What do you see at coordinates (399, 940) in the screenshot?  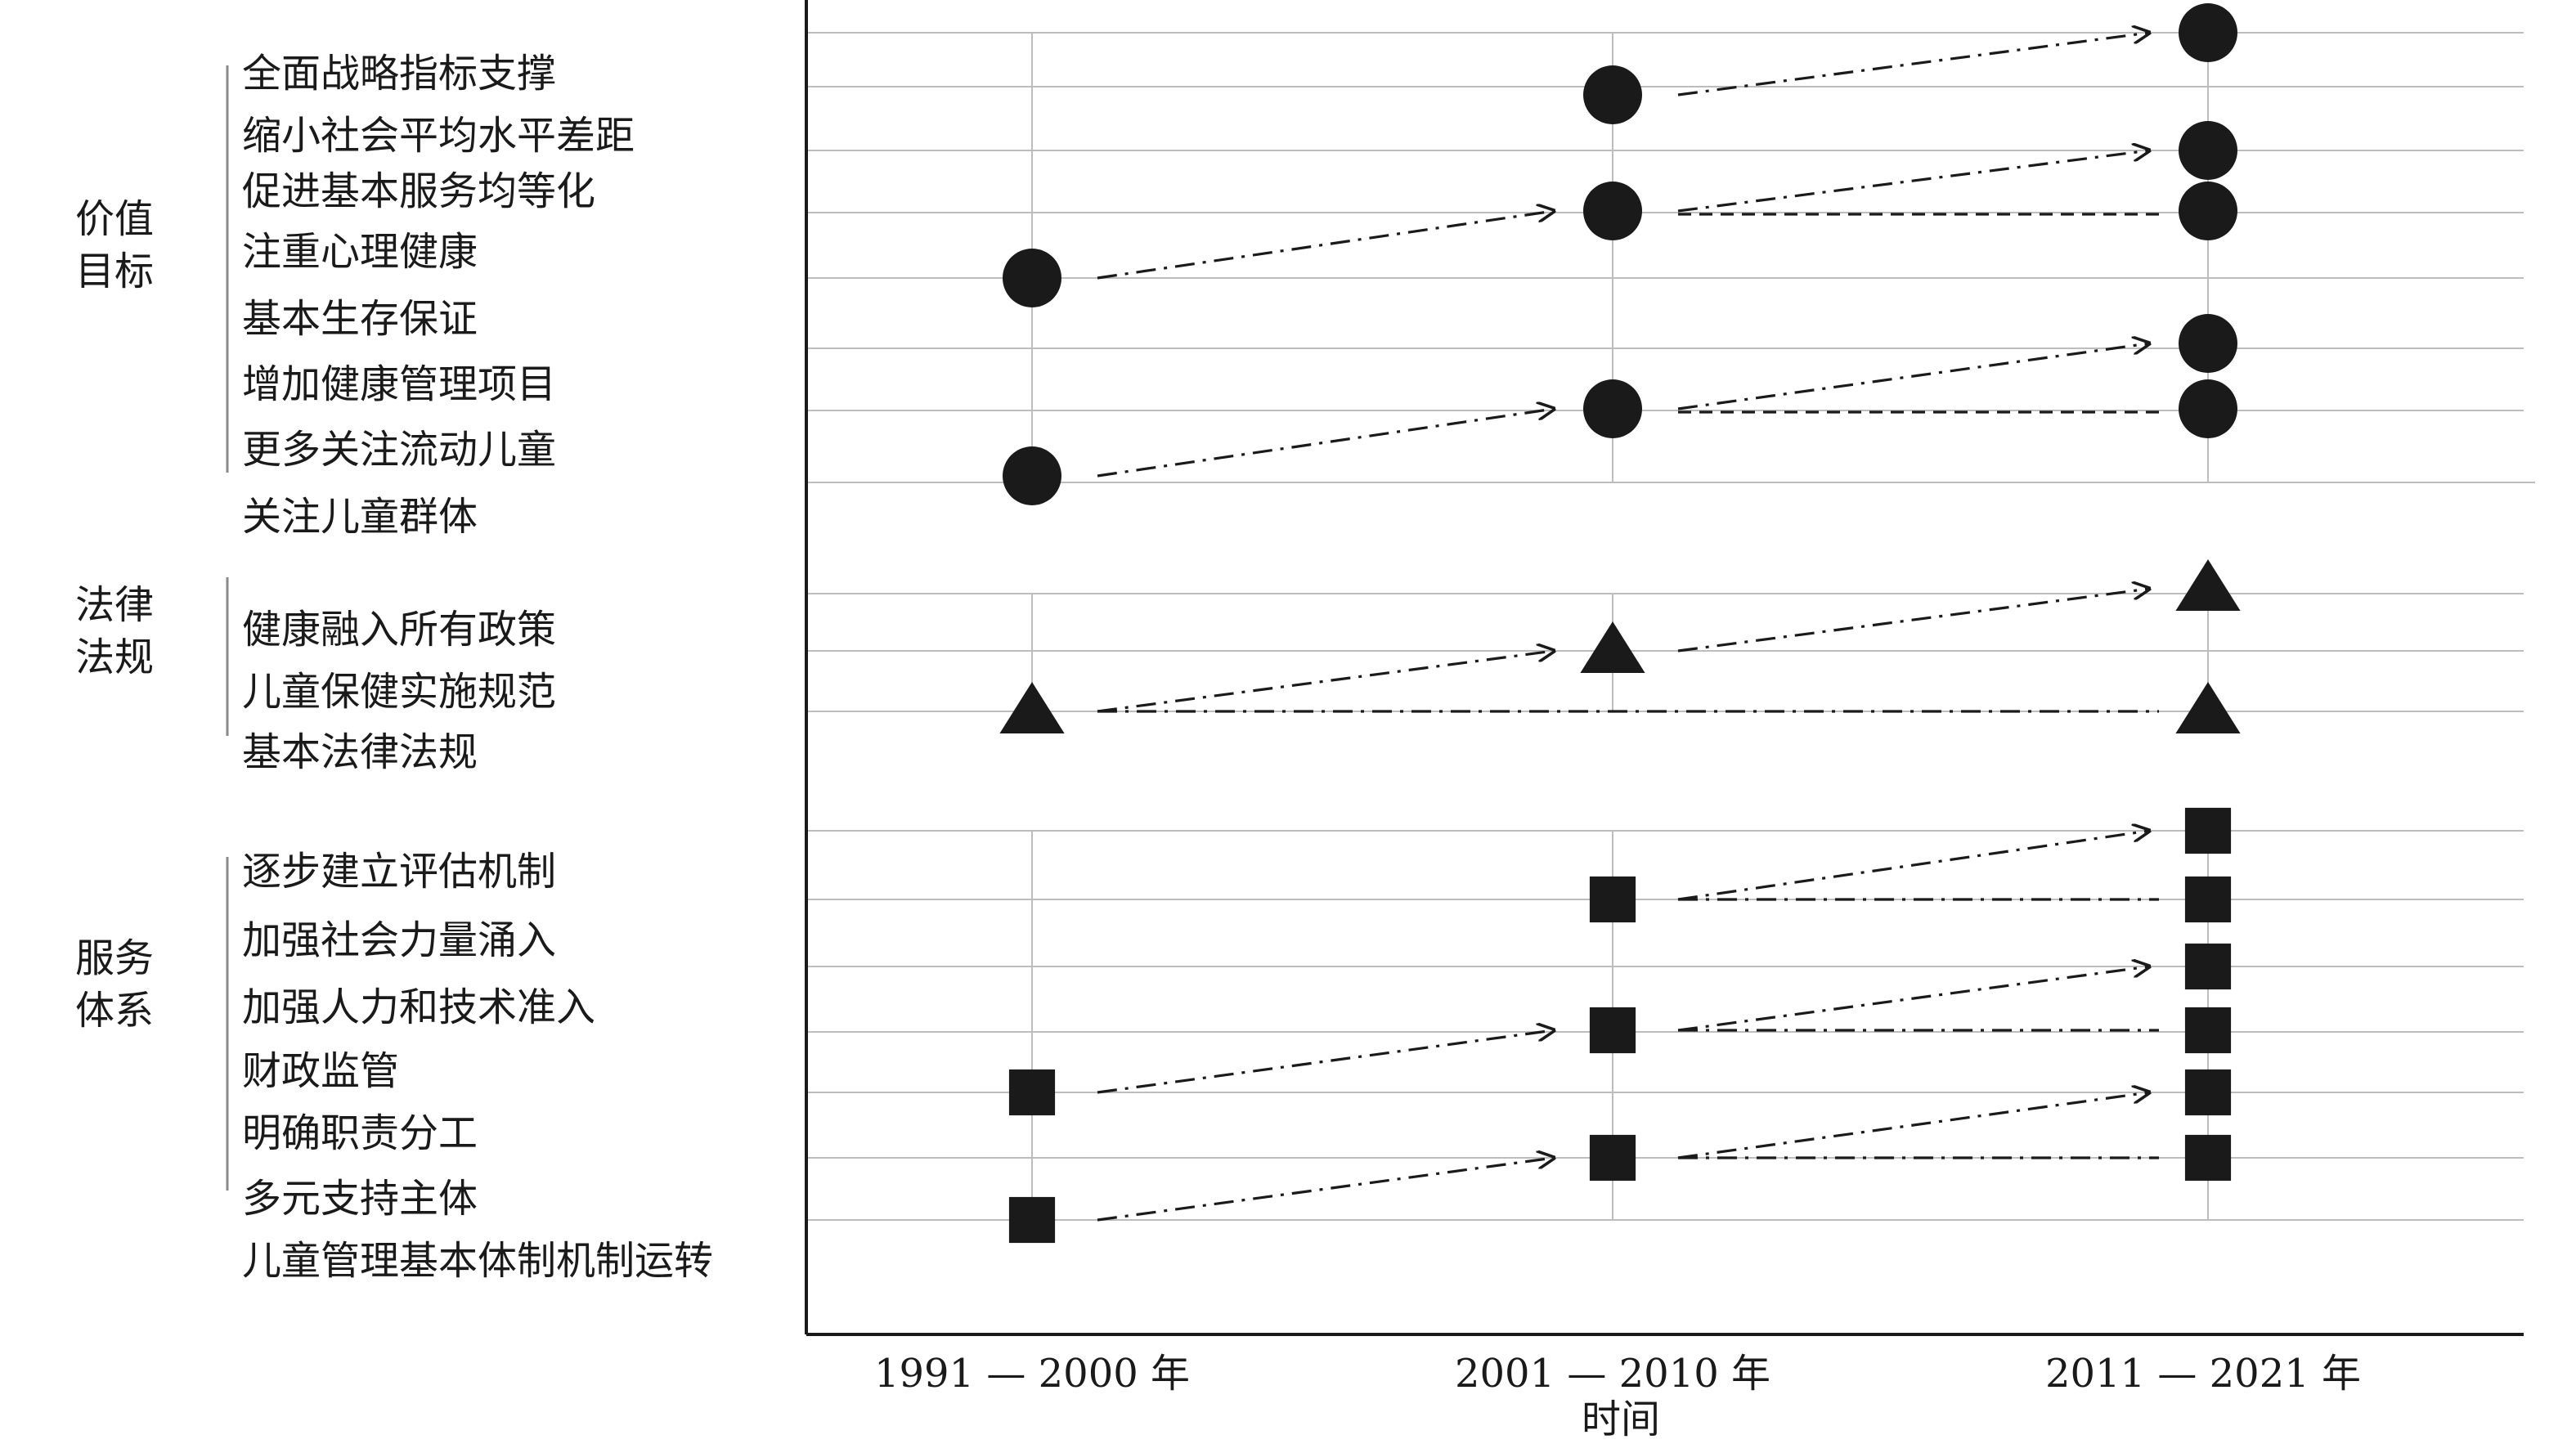 I see `item-label: 加强社会力量涌入` at bounding box center [399, 940].